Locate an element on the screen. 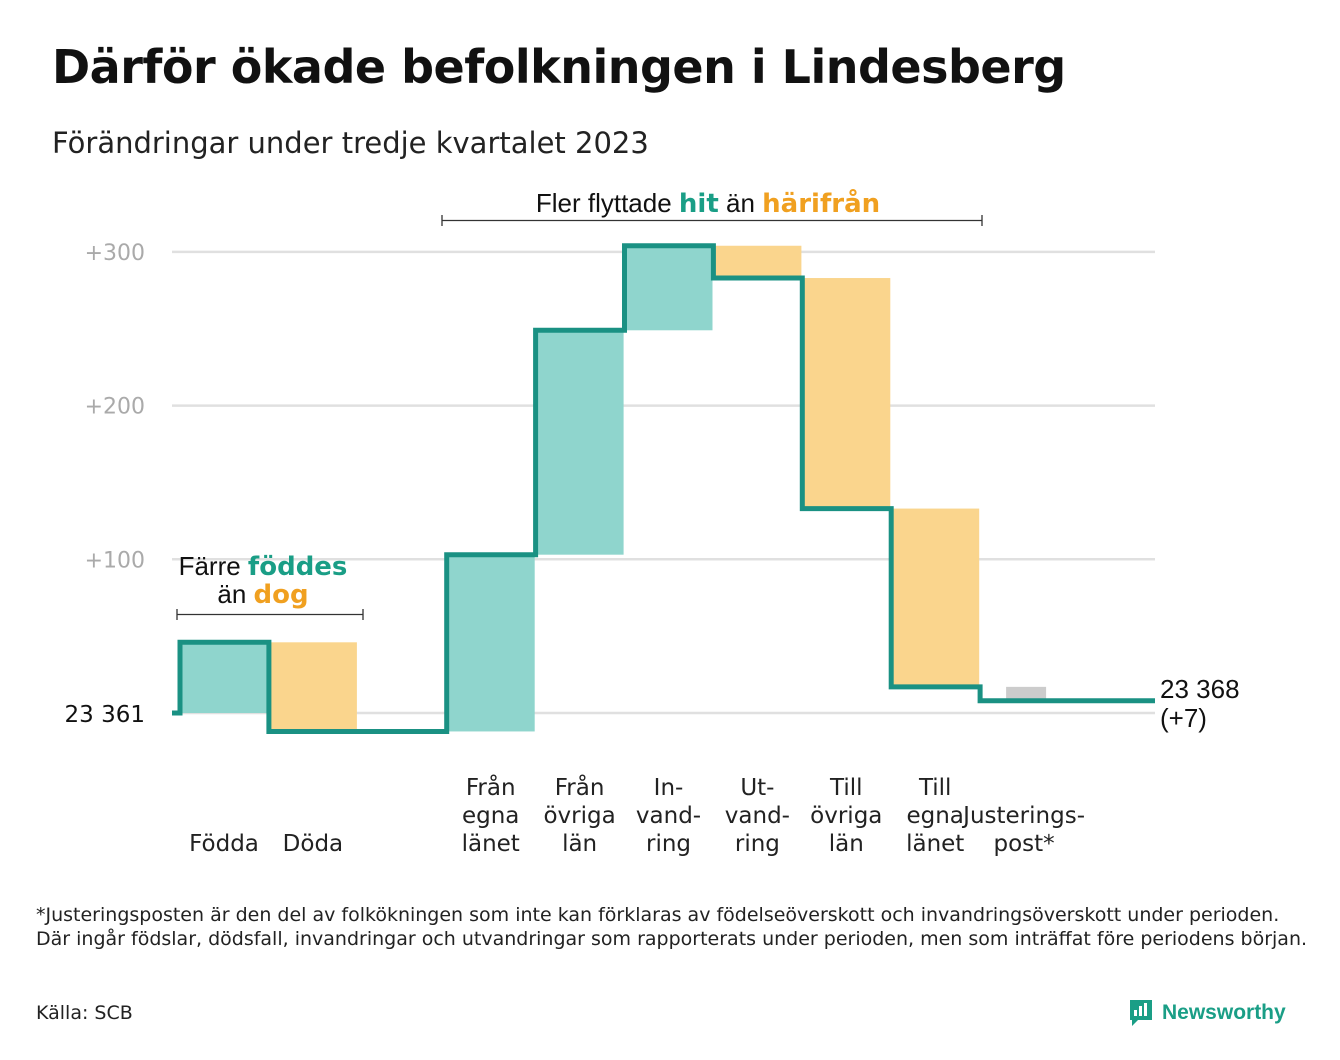  bar-tillövrigalän is located at coordinates (846, 393).